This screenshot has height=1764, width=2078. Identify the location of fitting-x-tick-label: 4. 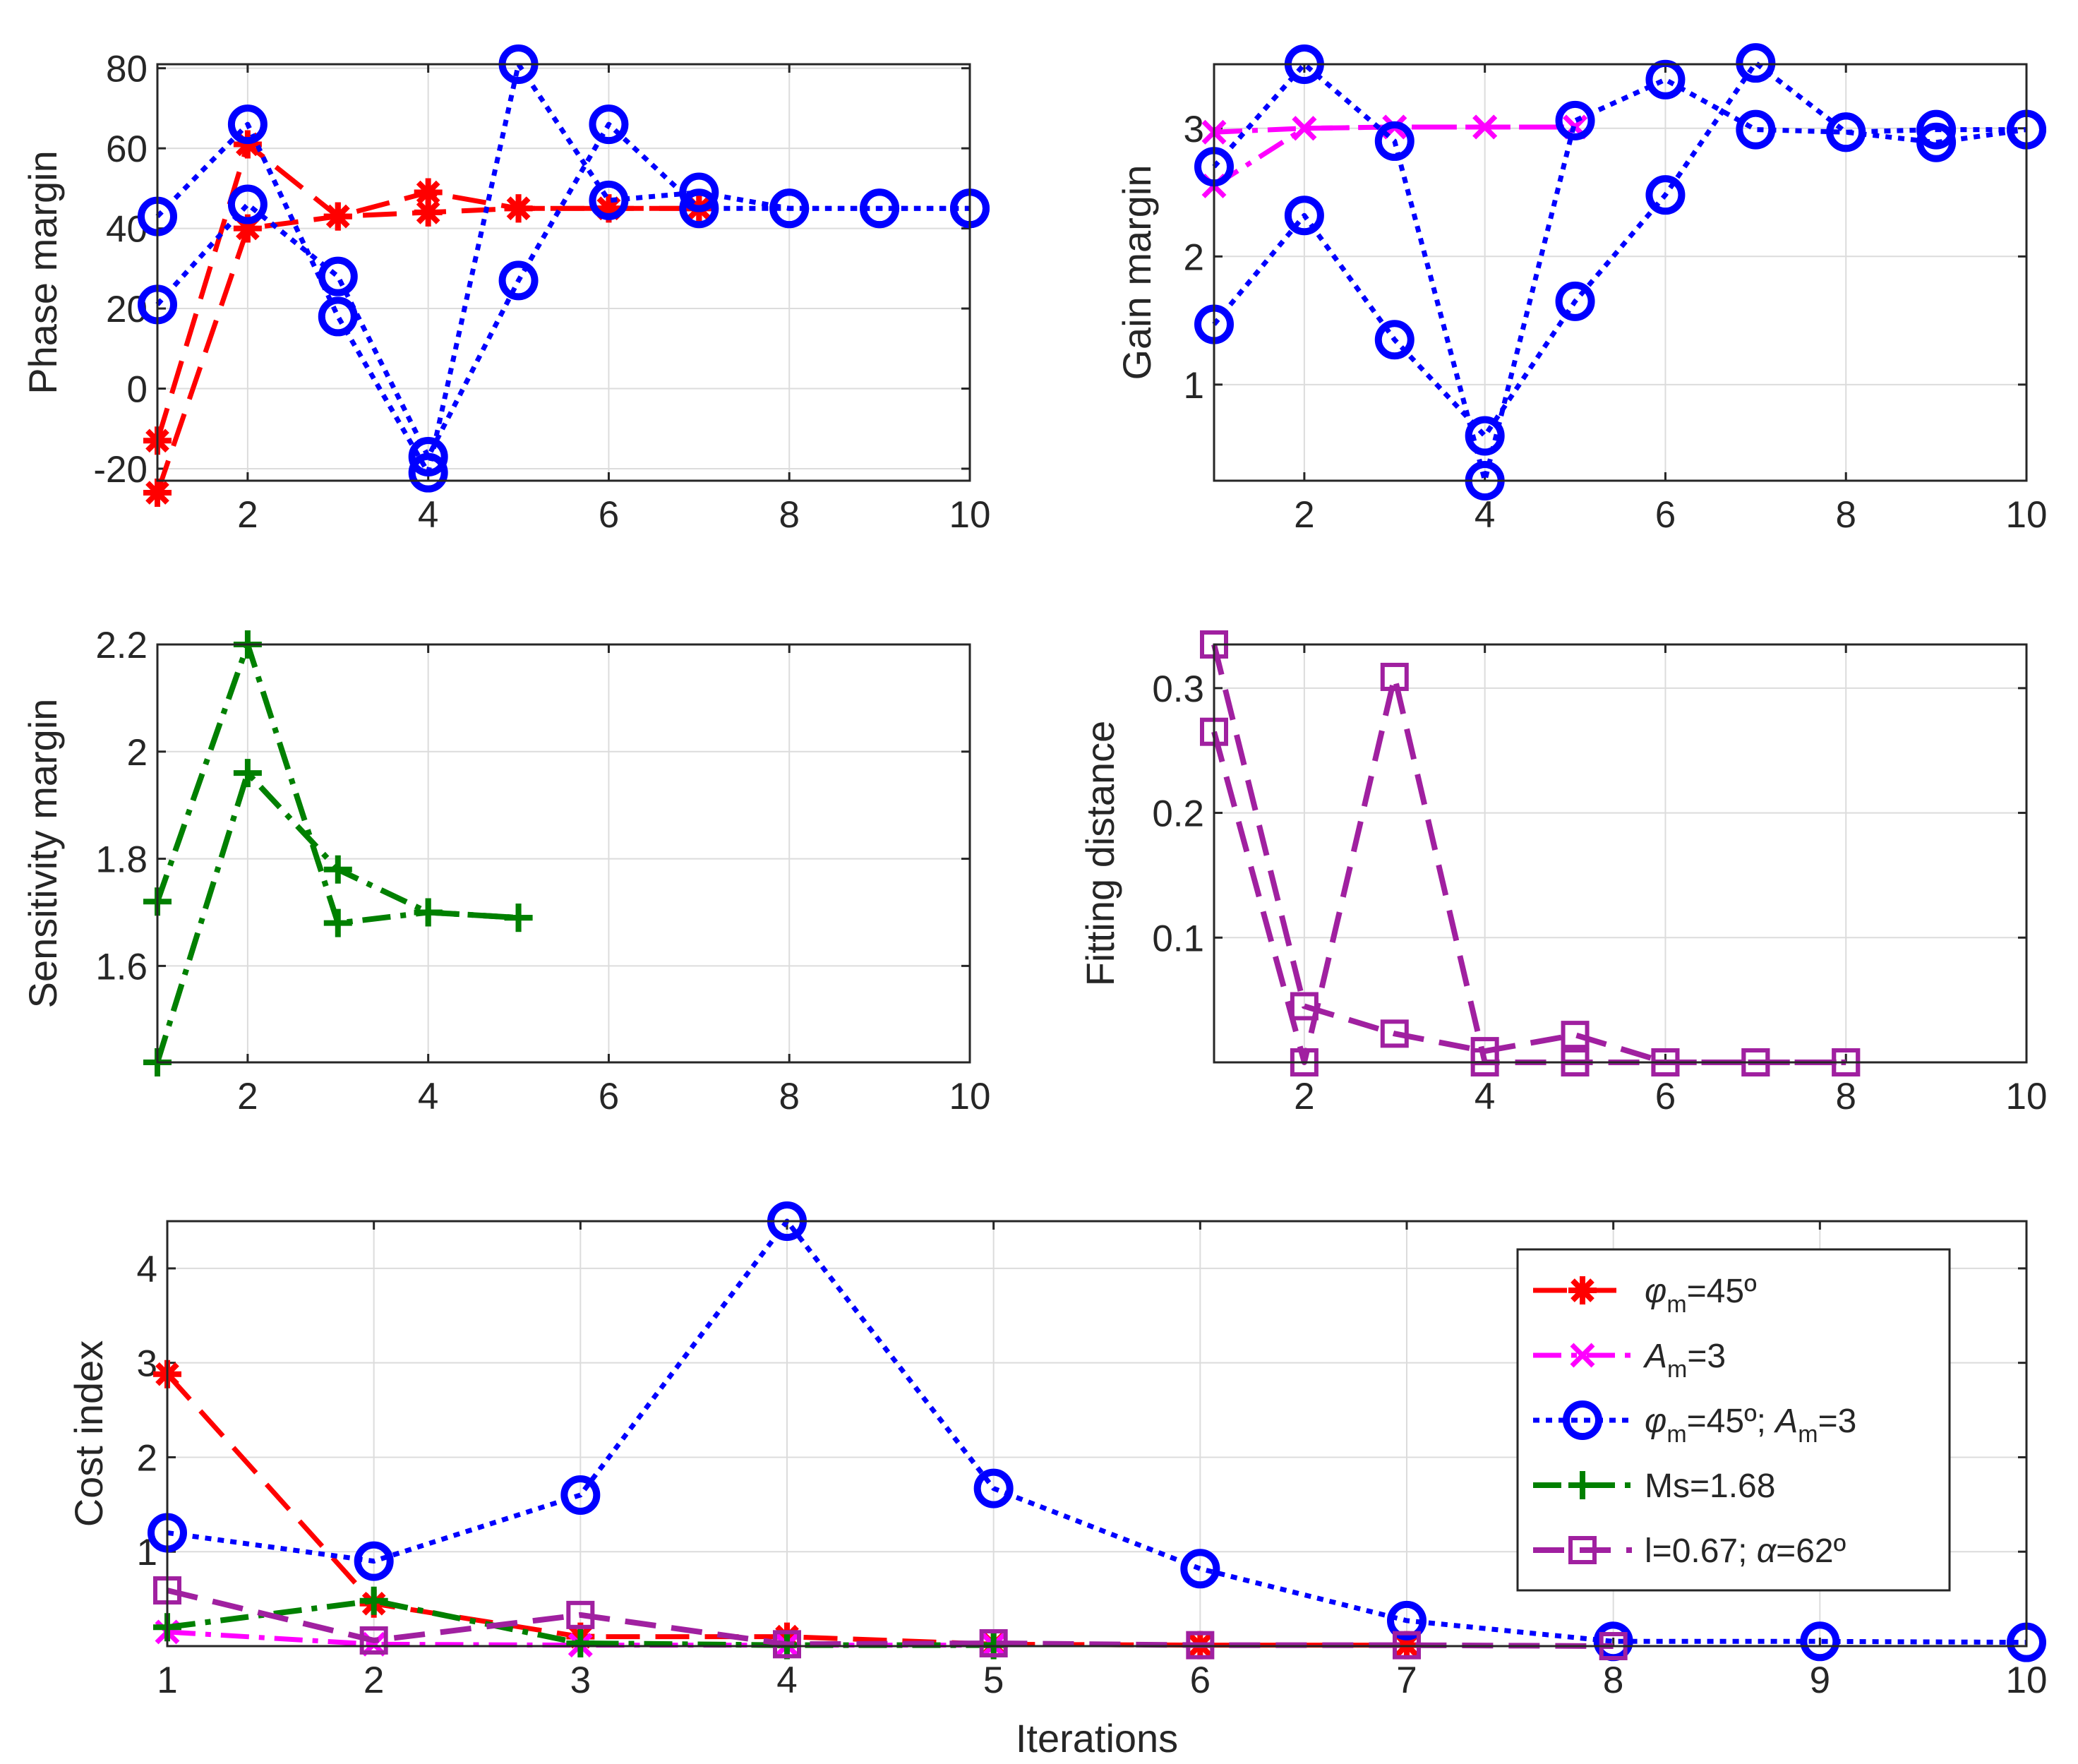
(1485, 1096).